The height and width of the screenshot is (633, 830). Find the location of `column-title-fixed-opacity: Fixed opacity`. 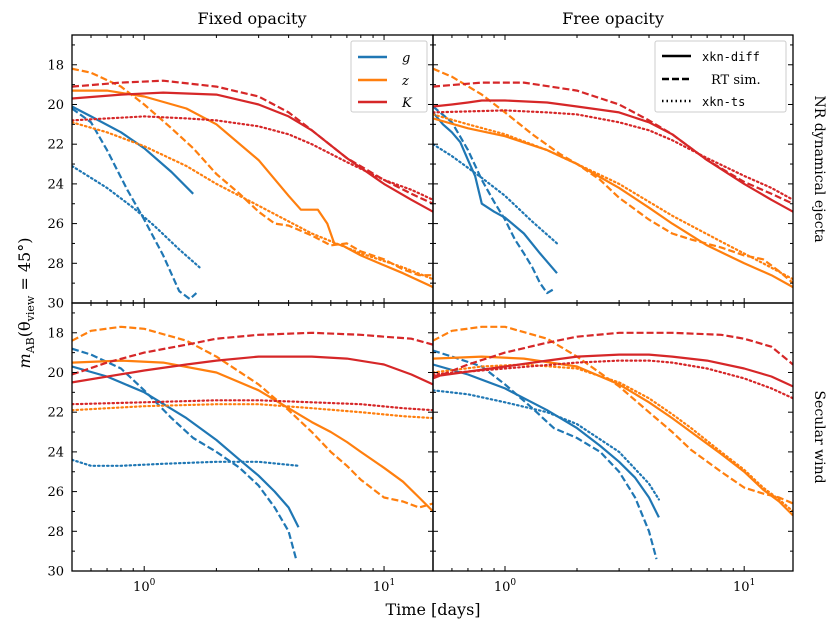

column-title-fixed-opacity: Fixed opacity is located at coordinates (252, 18).